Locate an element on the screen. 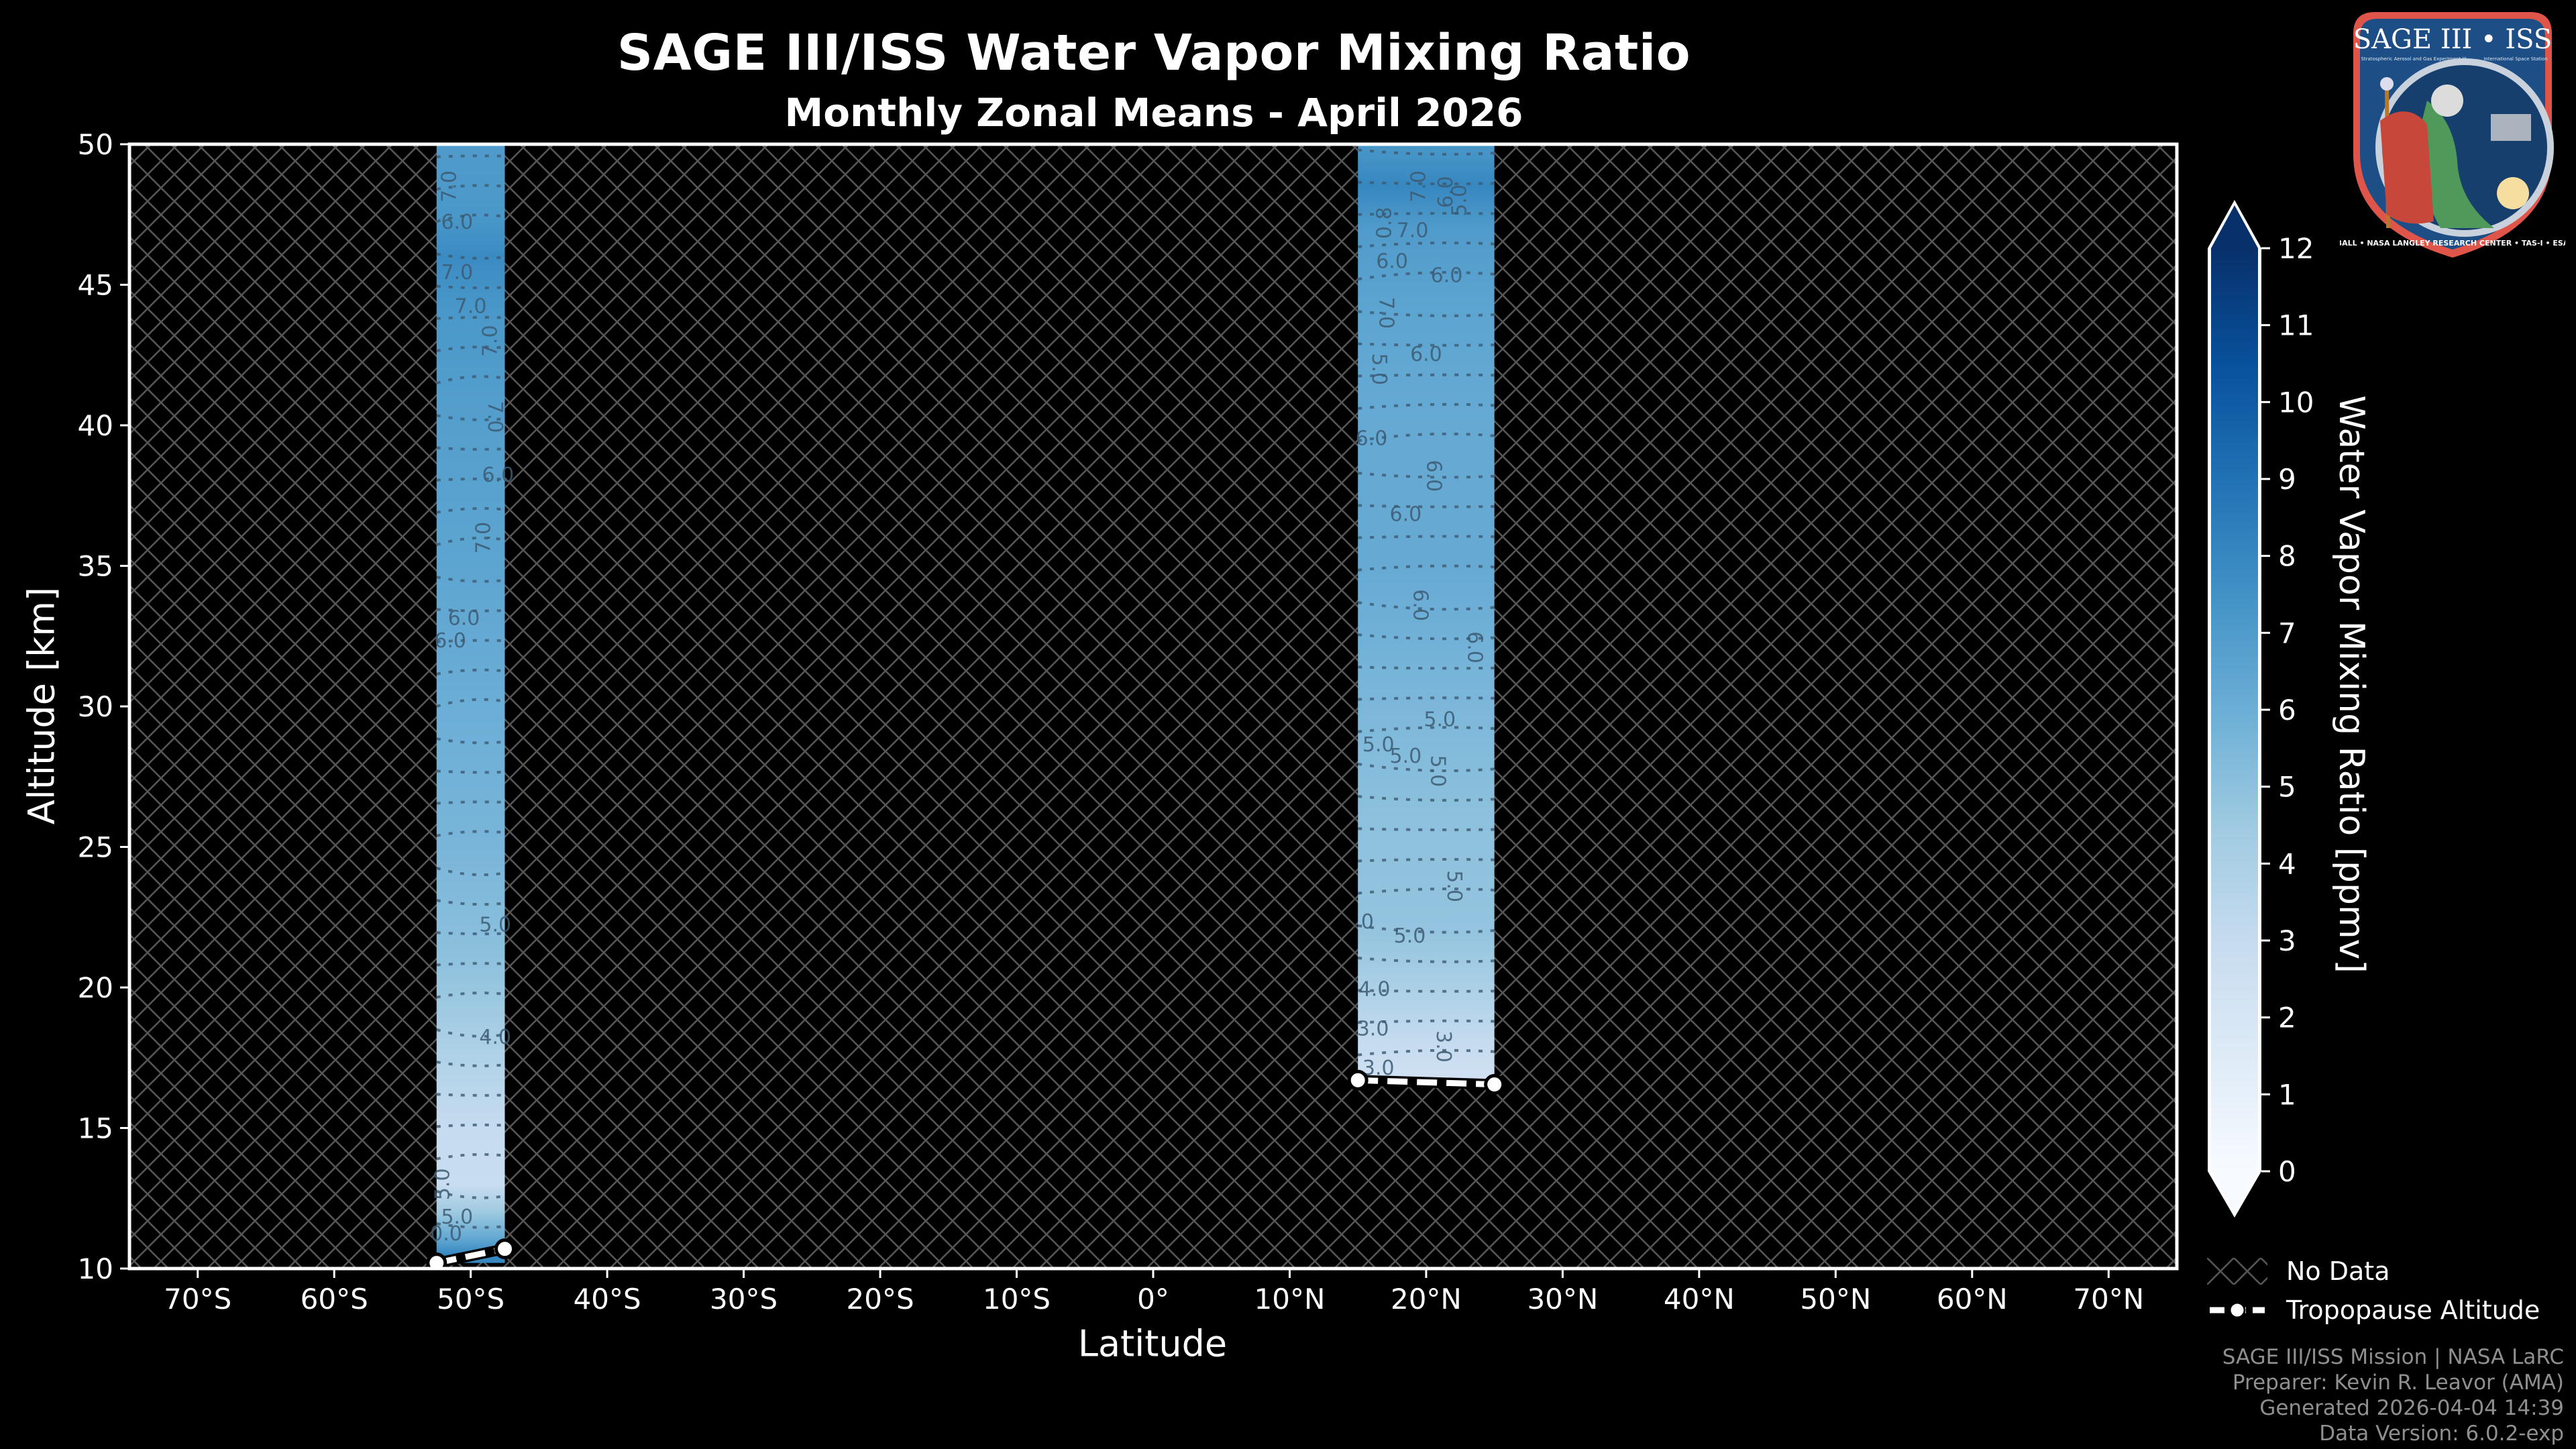 The height and width of the screenshot is (1449, 2576). x-tick-label: 0° is located at coordinates (1153, 1299).